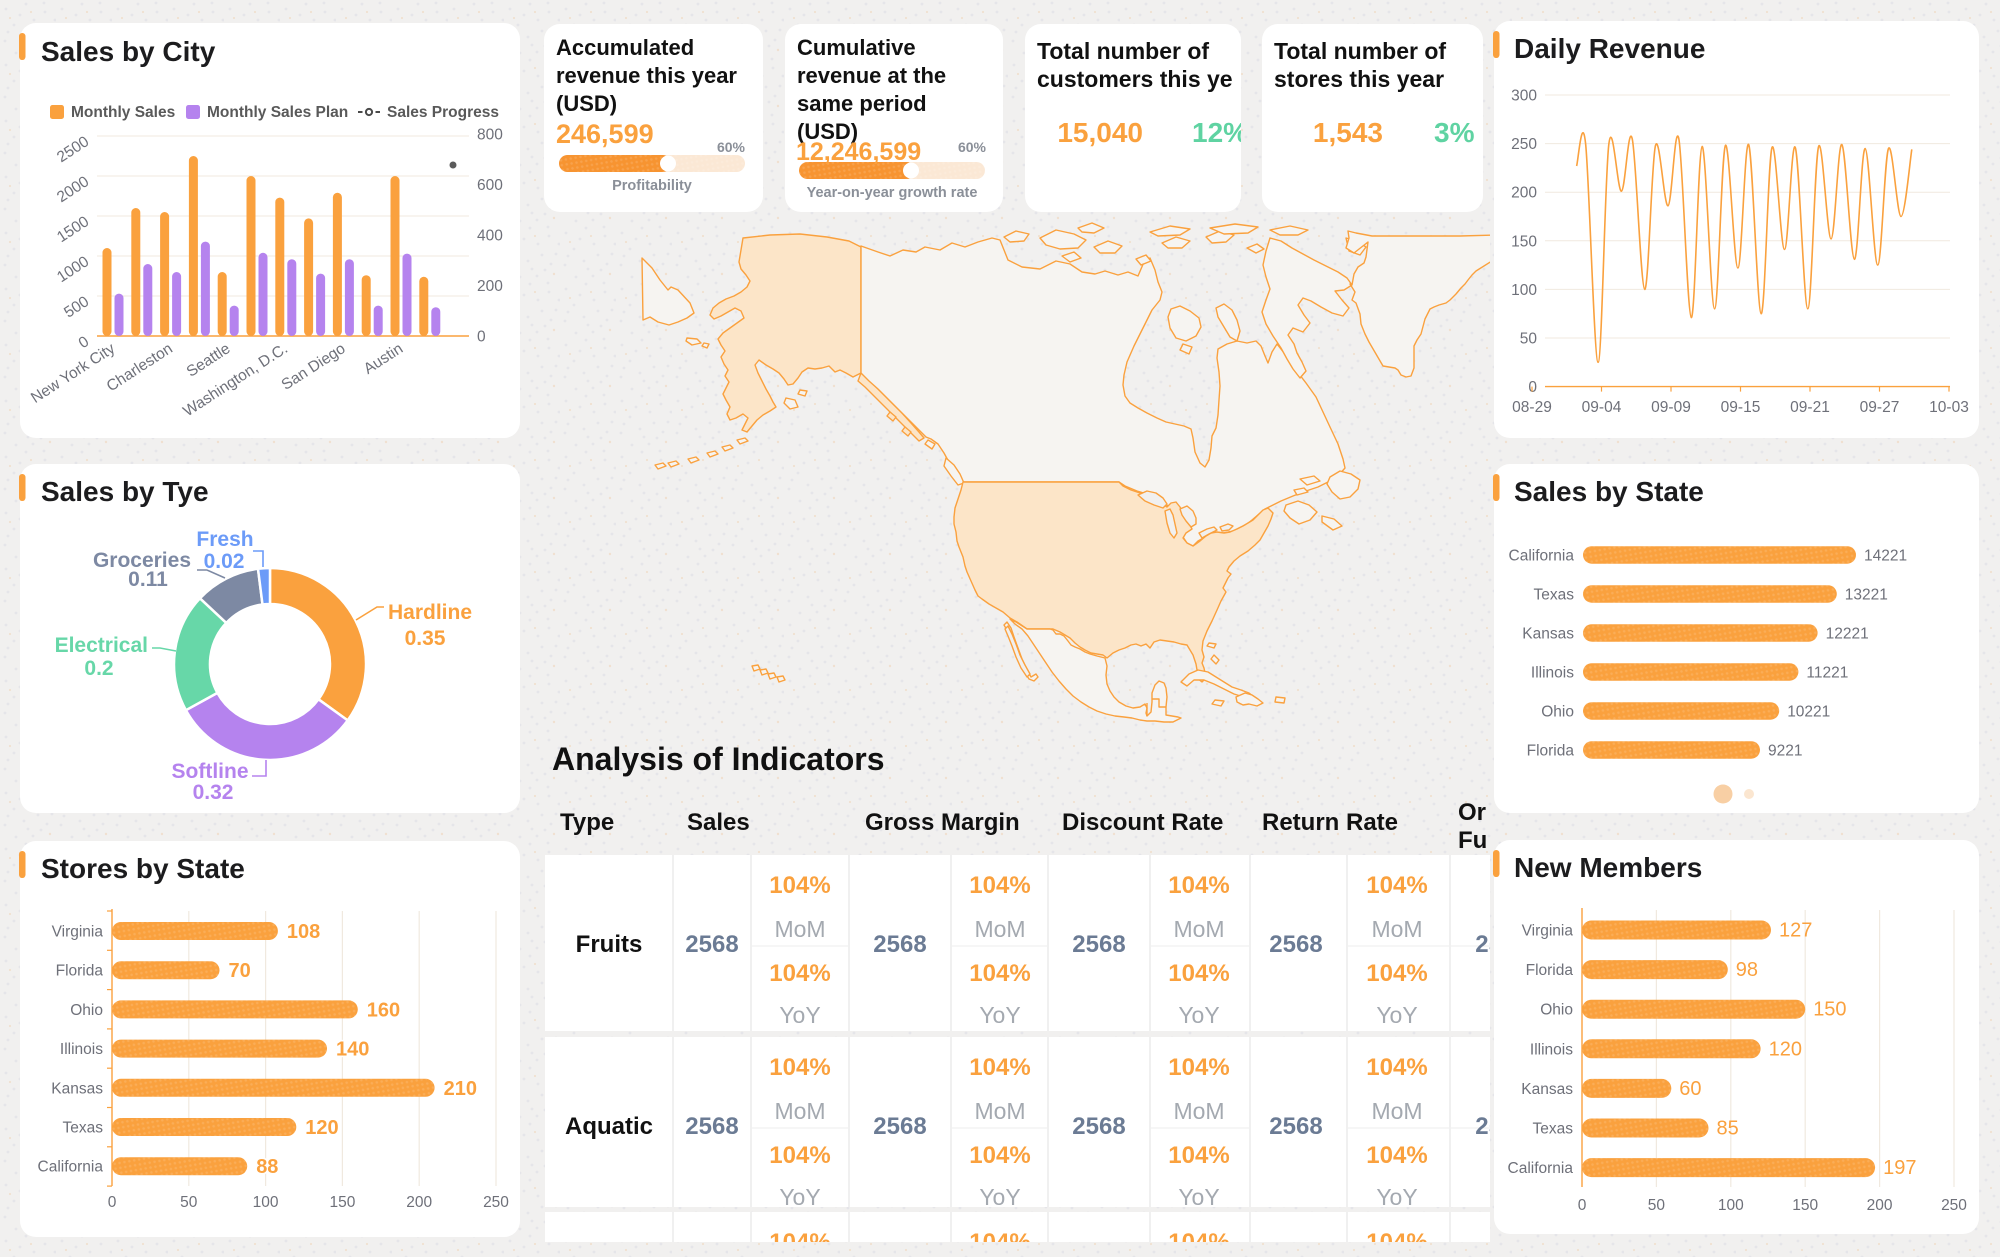 The image size is (2000, 1257). Describe the element at coordinates (1741, 407) in the screenshot. I see `svg-text: 09-15` at that location.